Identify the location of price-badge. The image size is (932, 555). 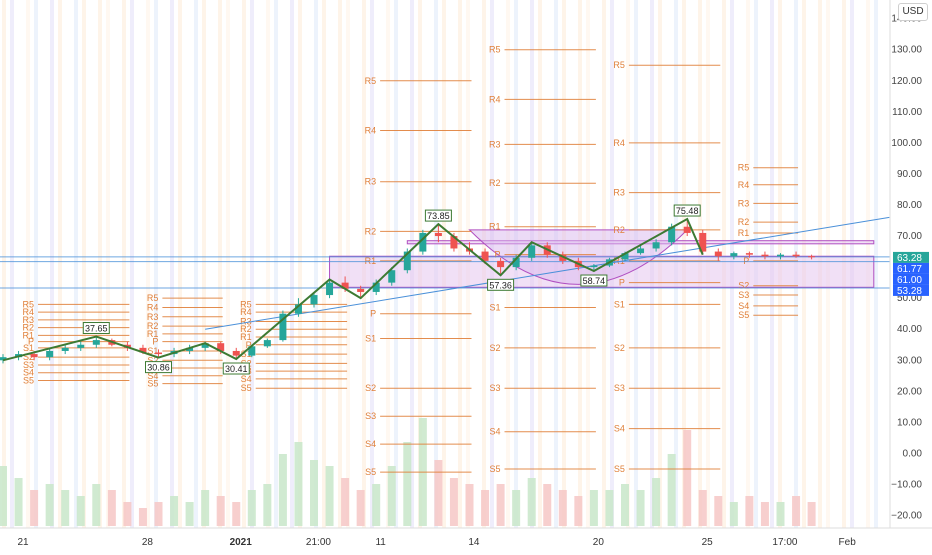
(911, 279).